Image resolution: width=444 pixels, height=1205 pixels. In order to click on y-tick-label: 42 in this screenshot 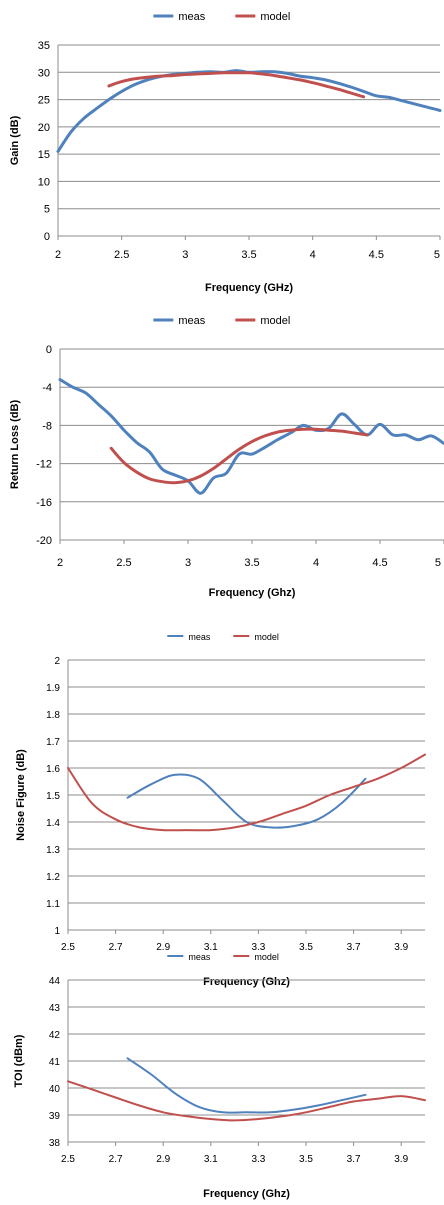, I will do `click(55, 1035)`.